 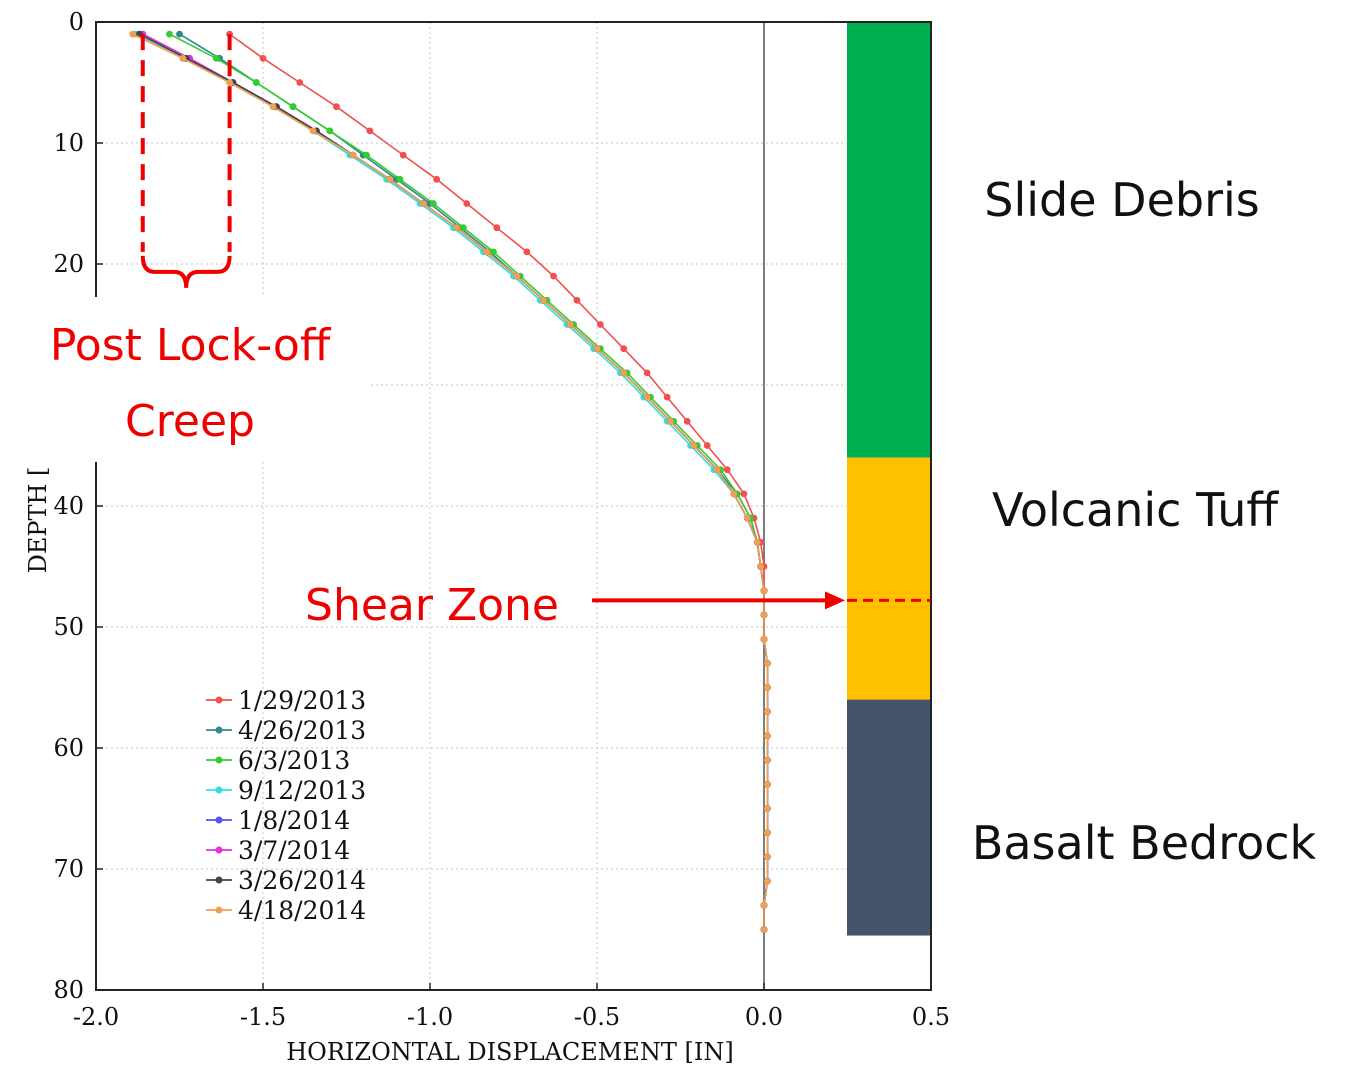 What do you see at coordinates (68, 748) in the screenshot?
I see `y-tick-label: 60` at bounding box center [68, 748].